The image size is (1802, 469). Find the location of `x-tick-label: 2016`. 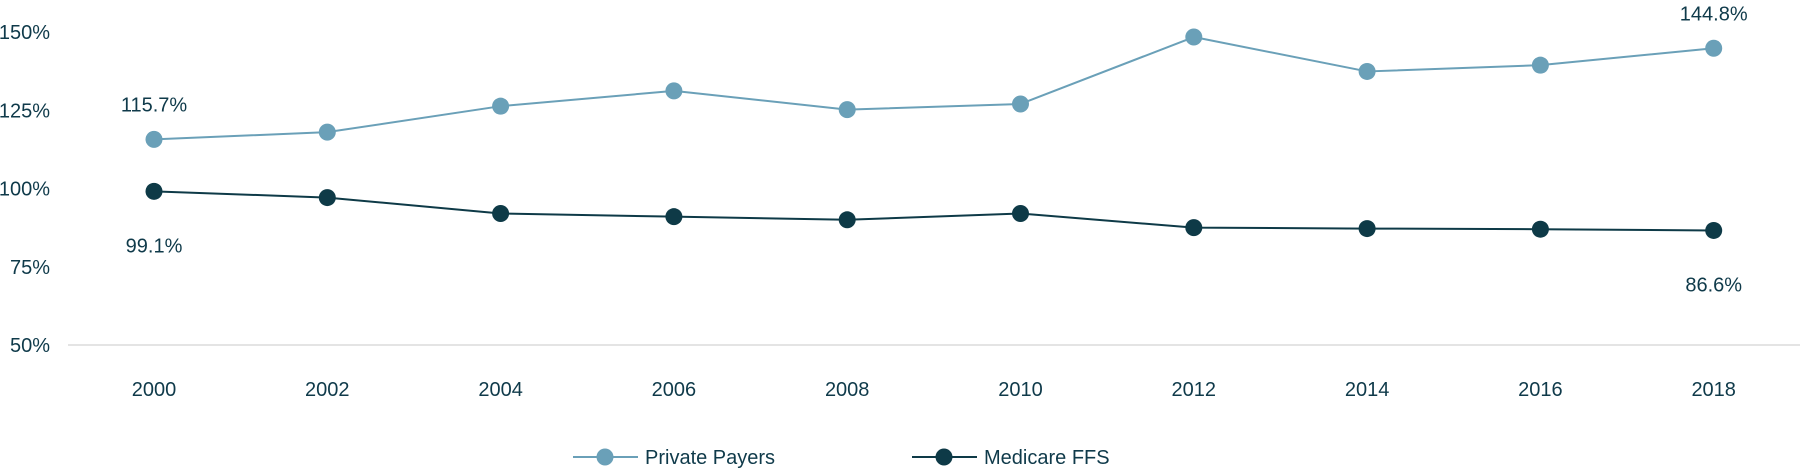

x-tick-label: 2016 is located at coordinates (1540, 390).